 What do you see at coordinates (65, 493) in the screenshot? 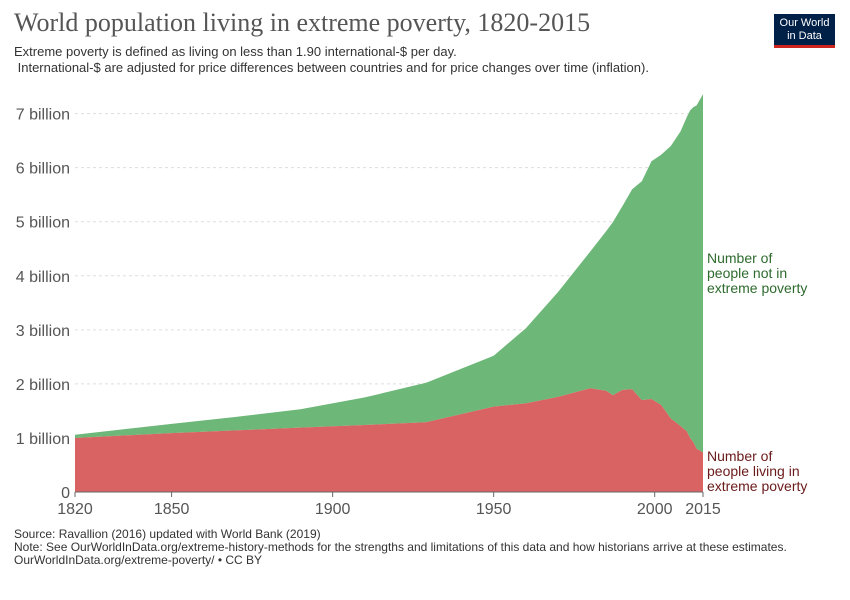
I see `y-tick-label: 0` at bounding box center [65, 493].